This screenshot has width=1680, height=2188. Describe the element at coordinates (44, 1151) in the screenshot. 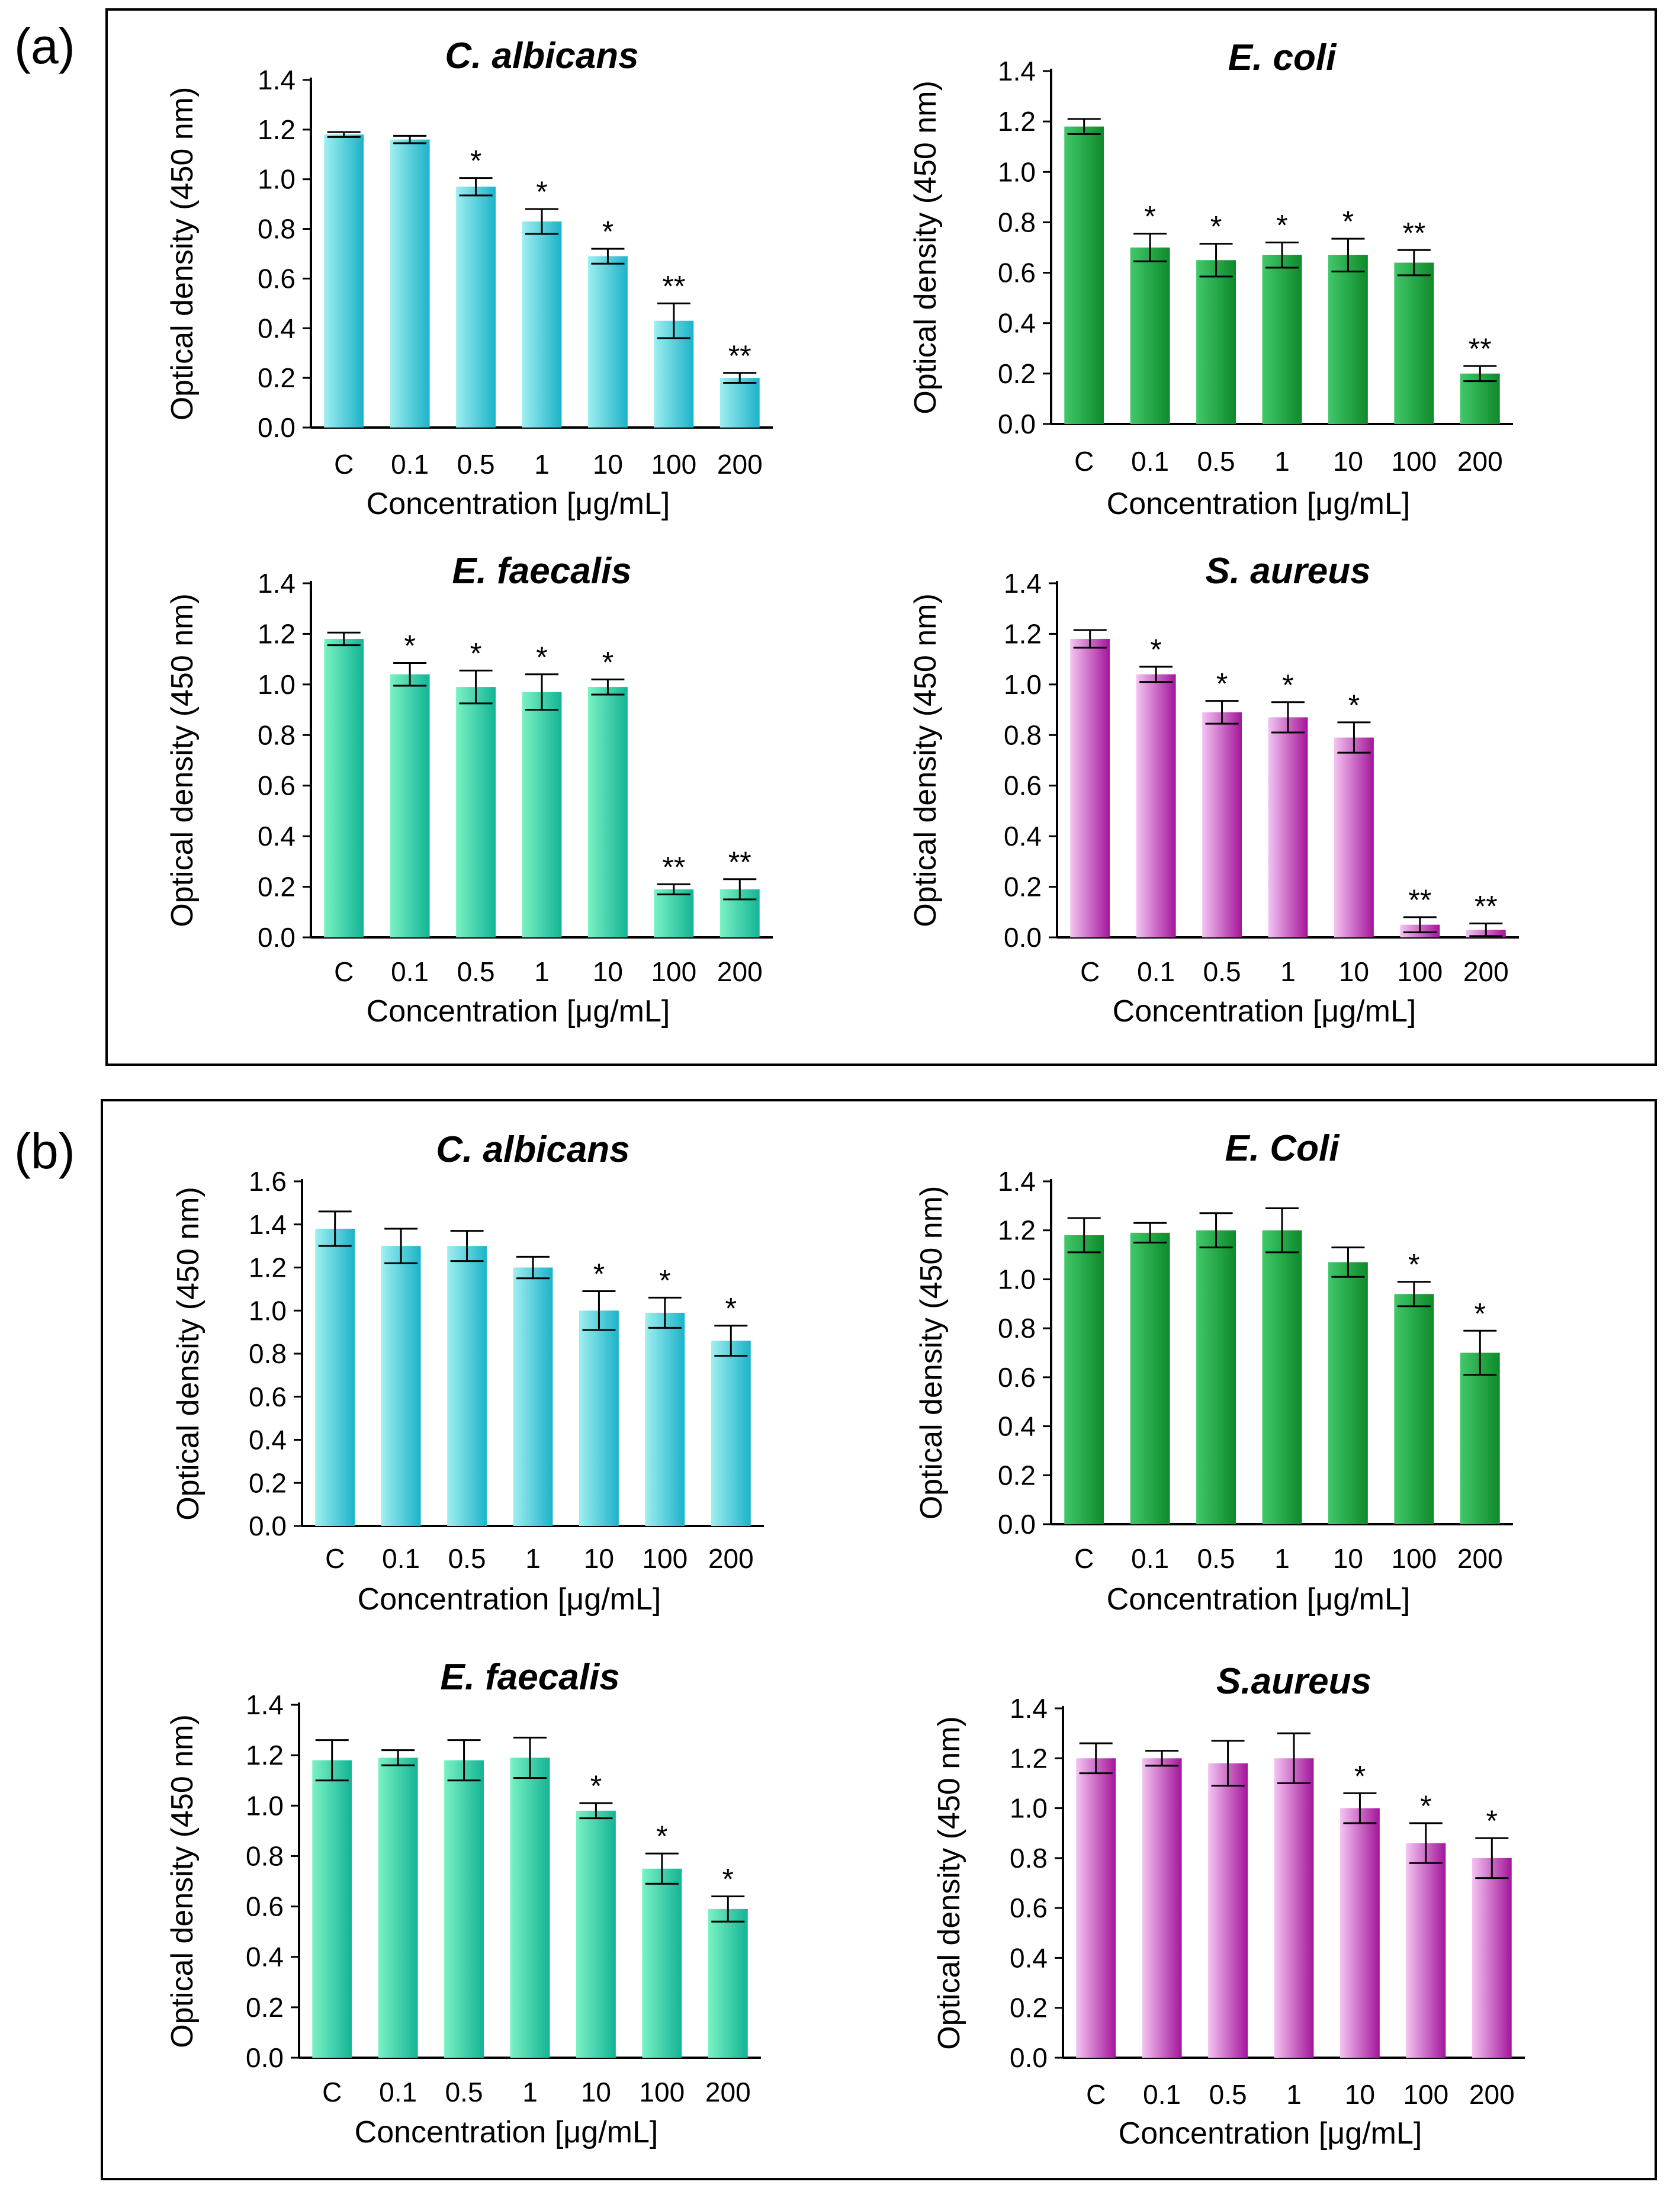

I see `panel-b-label: (b)` at that location.